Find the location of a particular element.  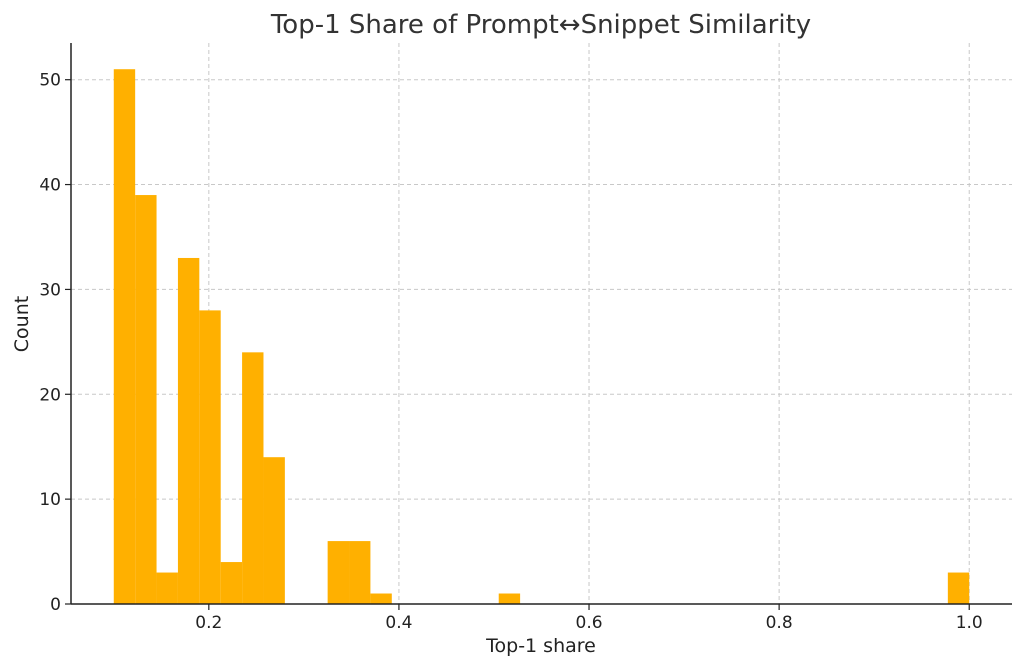

y-tick-label-5: 50 is located at coordinates (50, 81).